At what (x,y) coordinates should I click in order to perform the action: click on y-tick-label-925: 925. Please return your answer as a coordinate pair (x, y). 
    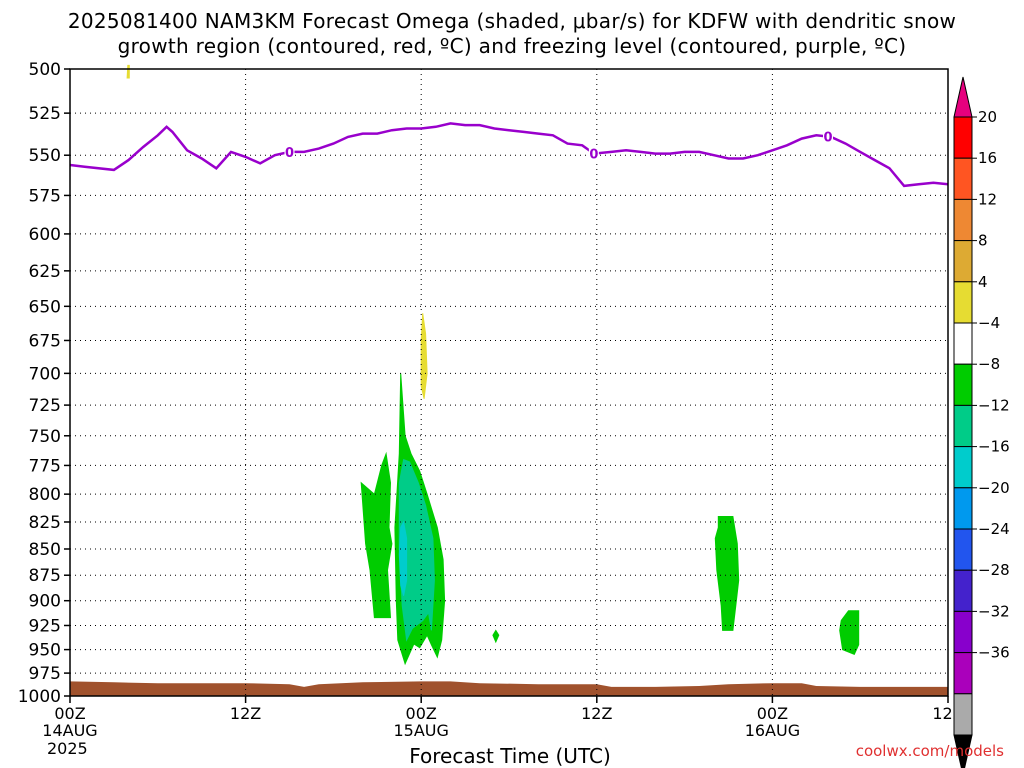
    Looking at the image, I should click on (45, 626).